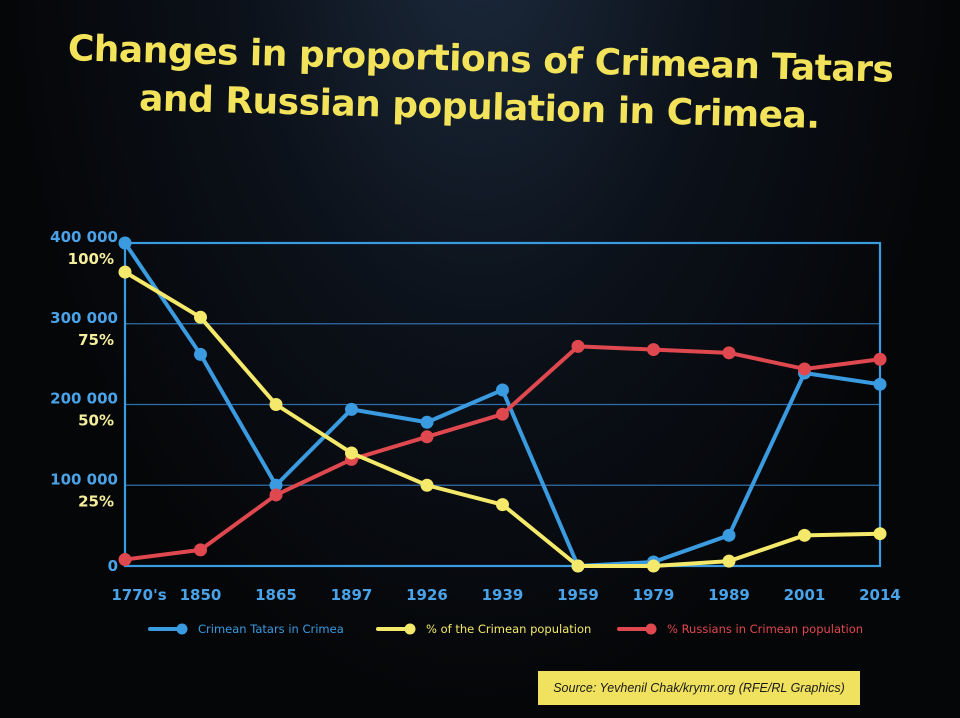 The height and width of the screenshot is (718, 960). I want to click on x-tick-label: 1939, so click(503, 595).